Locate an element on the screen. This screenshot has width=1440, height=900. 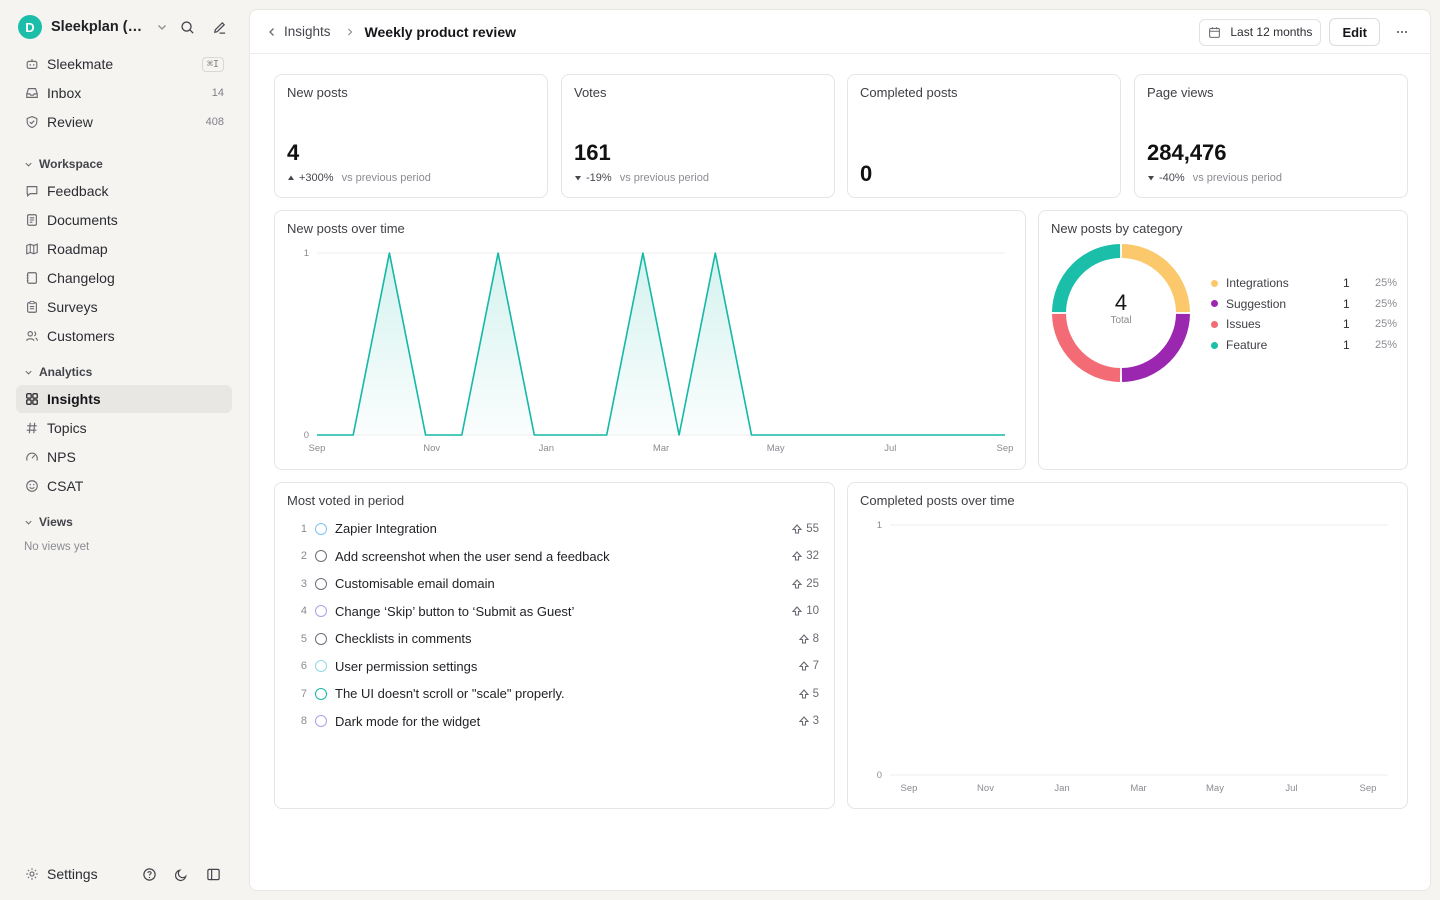
vote-count: 25 is located at coordinates (805, 584).